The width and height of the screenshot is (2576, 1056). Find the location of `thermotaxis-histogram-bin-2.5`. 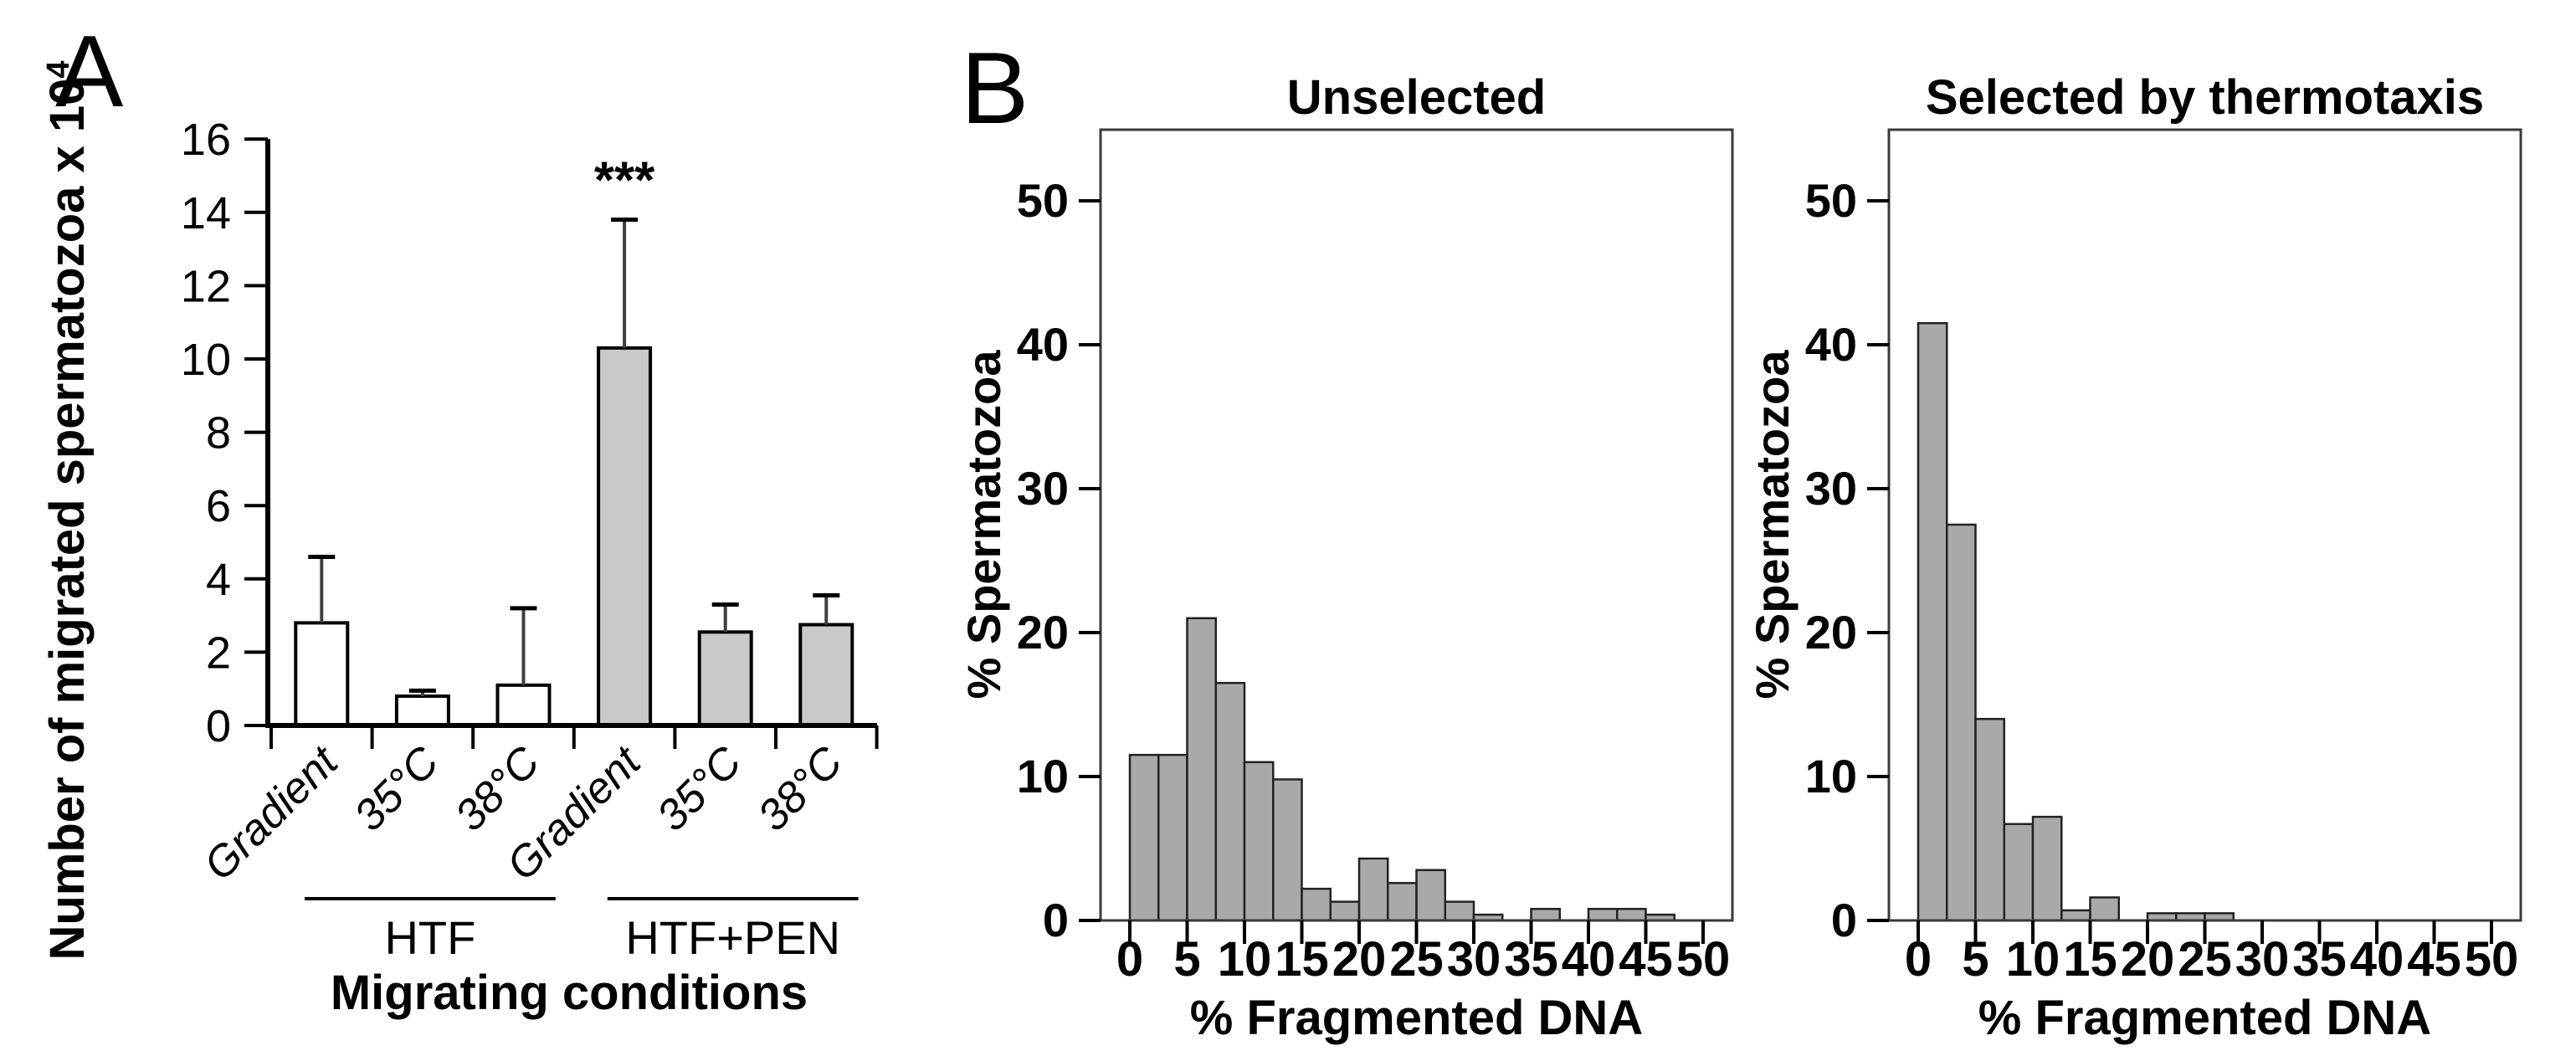

thermotaxis-histogram-bin-2.5 is located at coordinates (1961, 722).